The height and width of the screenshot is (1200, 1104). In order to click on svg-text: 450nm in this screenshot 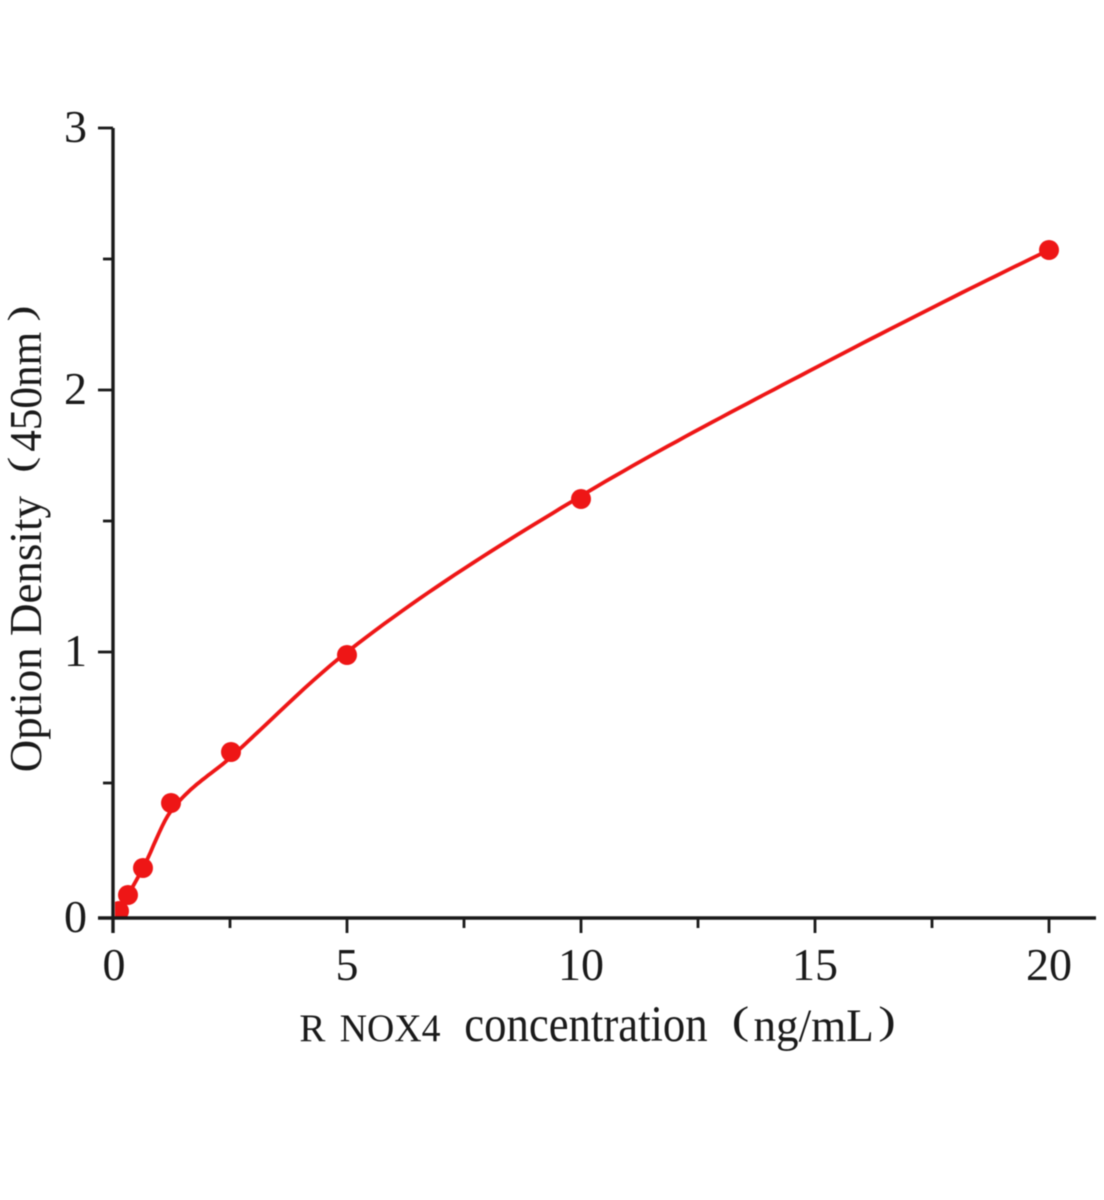, I will do `click(26, 392)`.